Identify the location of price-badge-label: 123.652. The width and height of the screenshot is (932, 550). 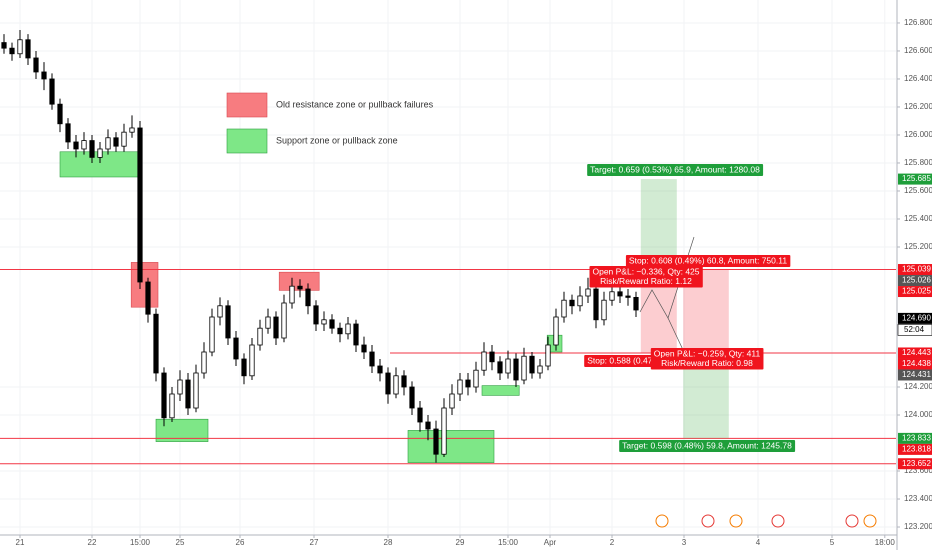
(916, 463).